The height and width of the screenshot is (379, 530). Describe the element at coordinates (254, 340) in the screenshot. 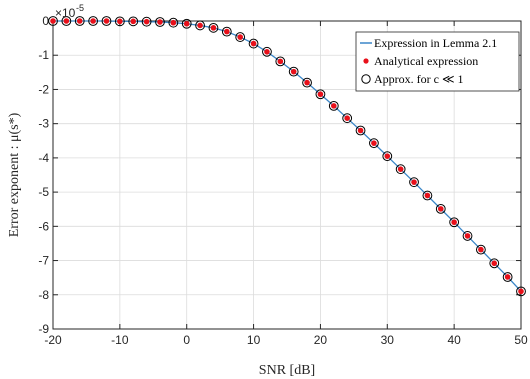

I see `x-tick-label: 10` at that location.